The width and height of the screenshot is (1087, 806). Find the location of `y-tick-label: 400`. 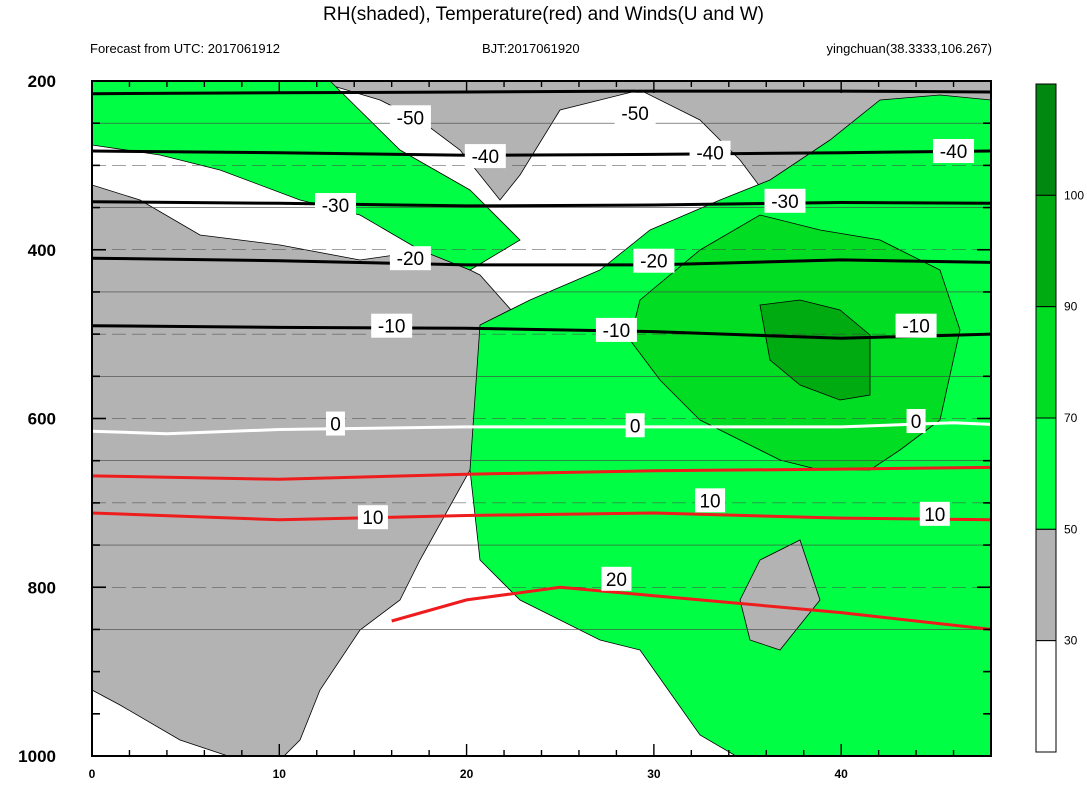

y-tick-label: 400 is located at coordinates (42, 250).